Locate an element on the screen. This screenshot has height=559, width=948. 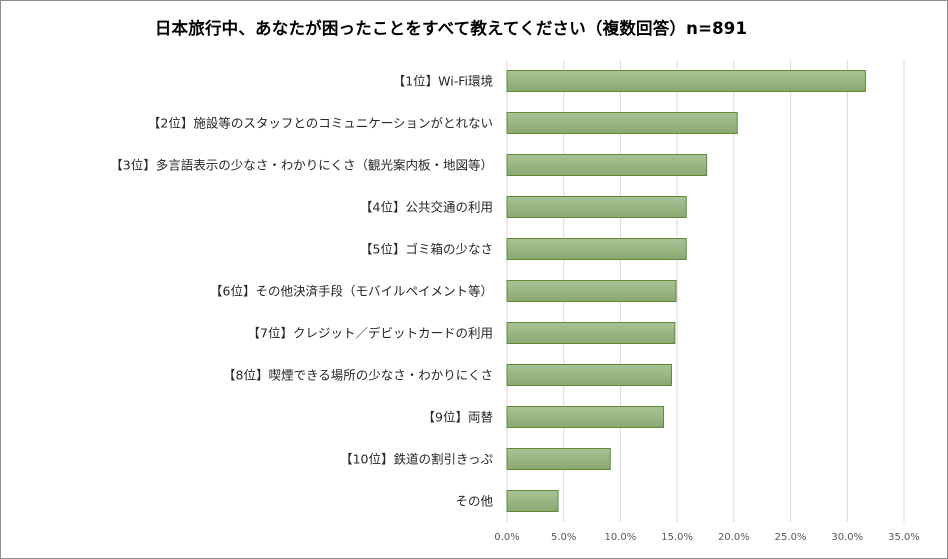
category-label: 【8位】喫煙できる場所の少なさ・わかりにくさ is located at coordinates (358, 375).